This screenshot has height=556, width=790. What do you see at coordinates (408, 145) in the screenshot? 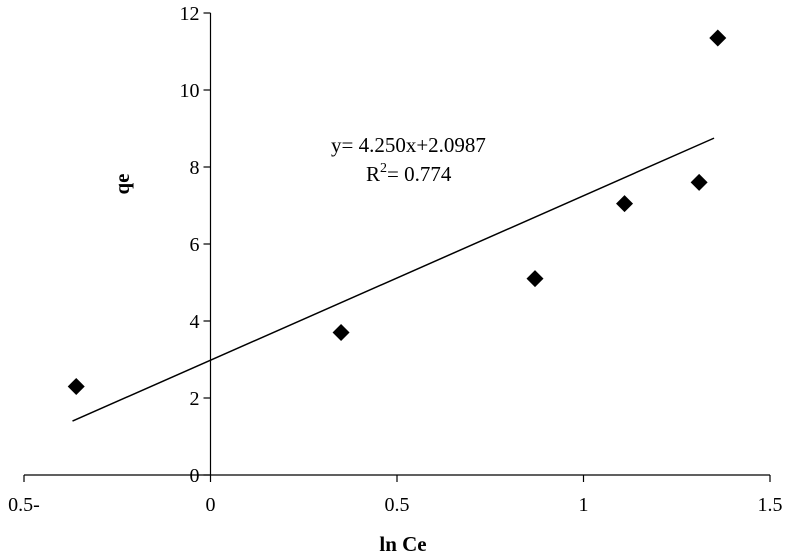
I see `equation-annotation: y= 4.250x+2.0987` at bounding box center [408, 145].